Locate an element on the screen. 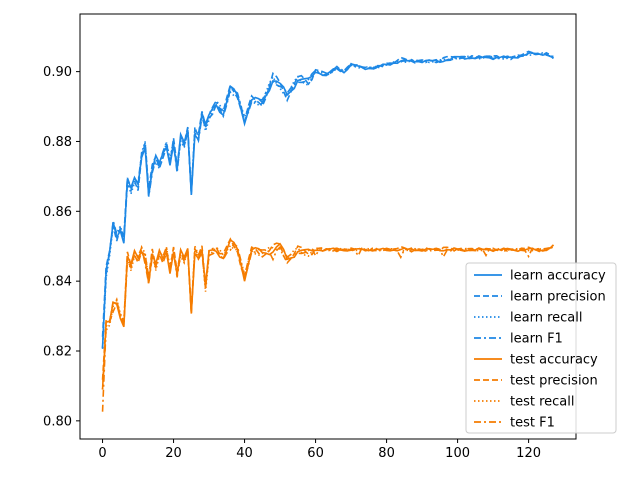 This screenshot has width=640, height=480. y-tick-label: 0.88 is located at coordinates (57, 142).